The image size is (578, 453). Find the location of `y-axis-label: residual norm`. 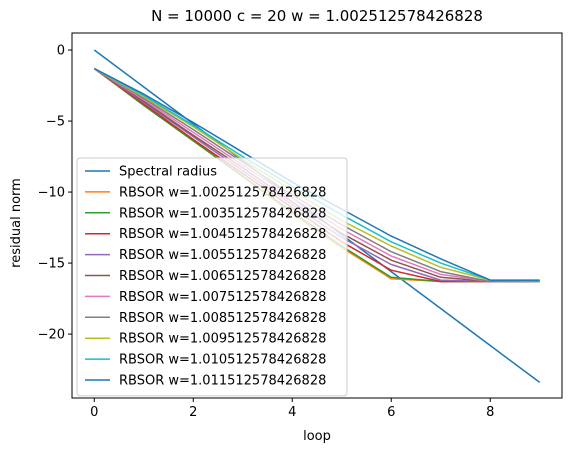

y-axis-label: residual norm is located at coordinates (16, 223).